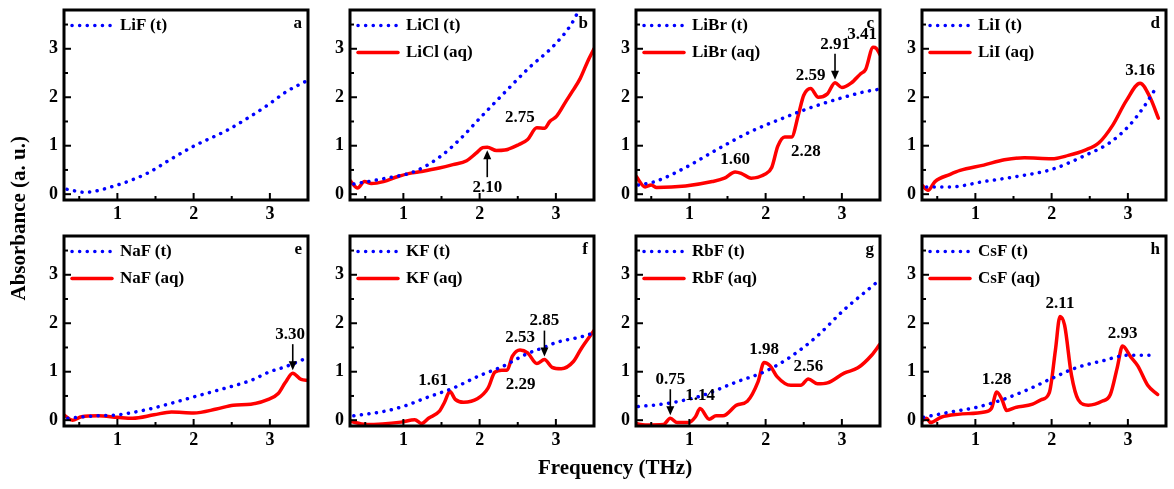 This screenshot has height=489, width=1174. Describe the element at coordinates (146, 250) in the screenshot. I see `legend-label: NaF (t)` at that location.